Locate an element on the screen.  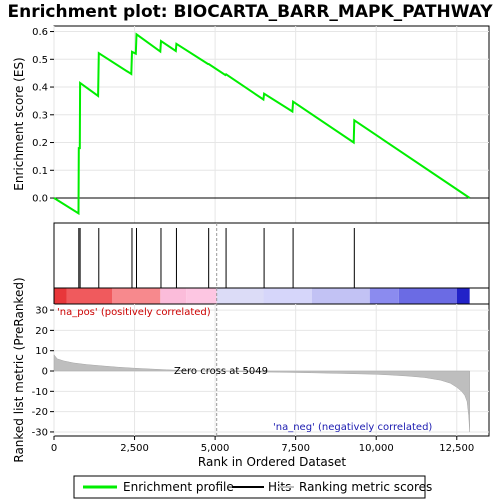
metric-y-tick-label: -10 is located at coordinates (40, 392).